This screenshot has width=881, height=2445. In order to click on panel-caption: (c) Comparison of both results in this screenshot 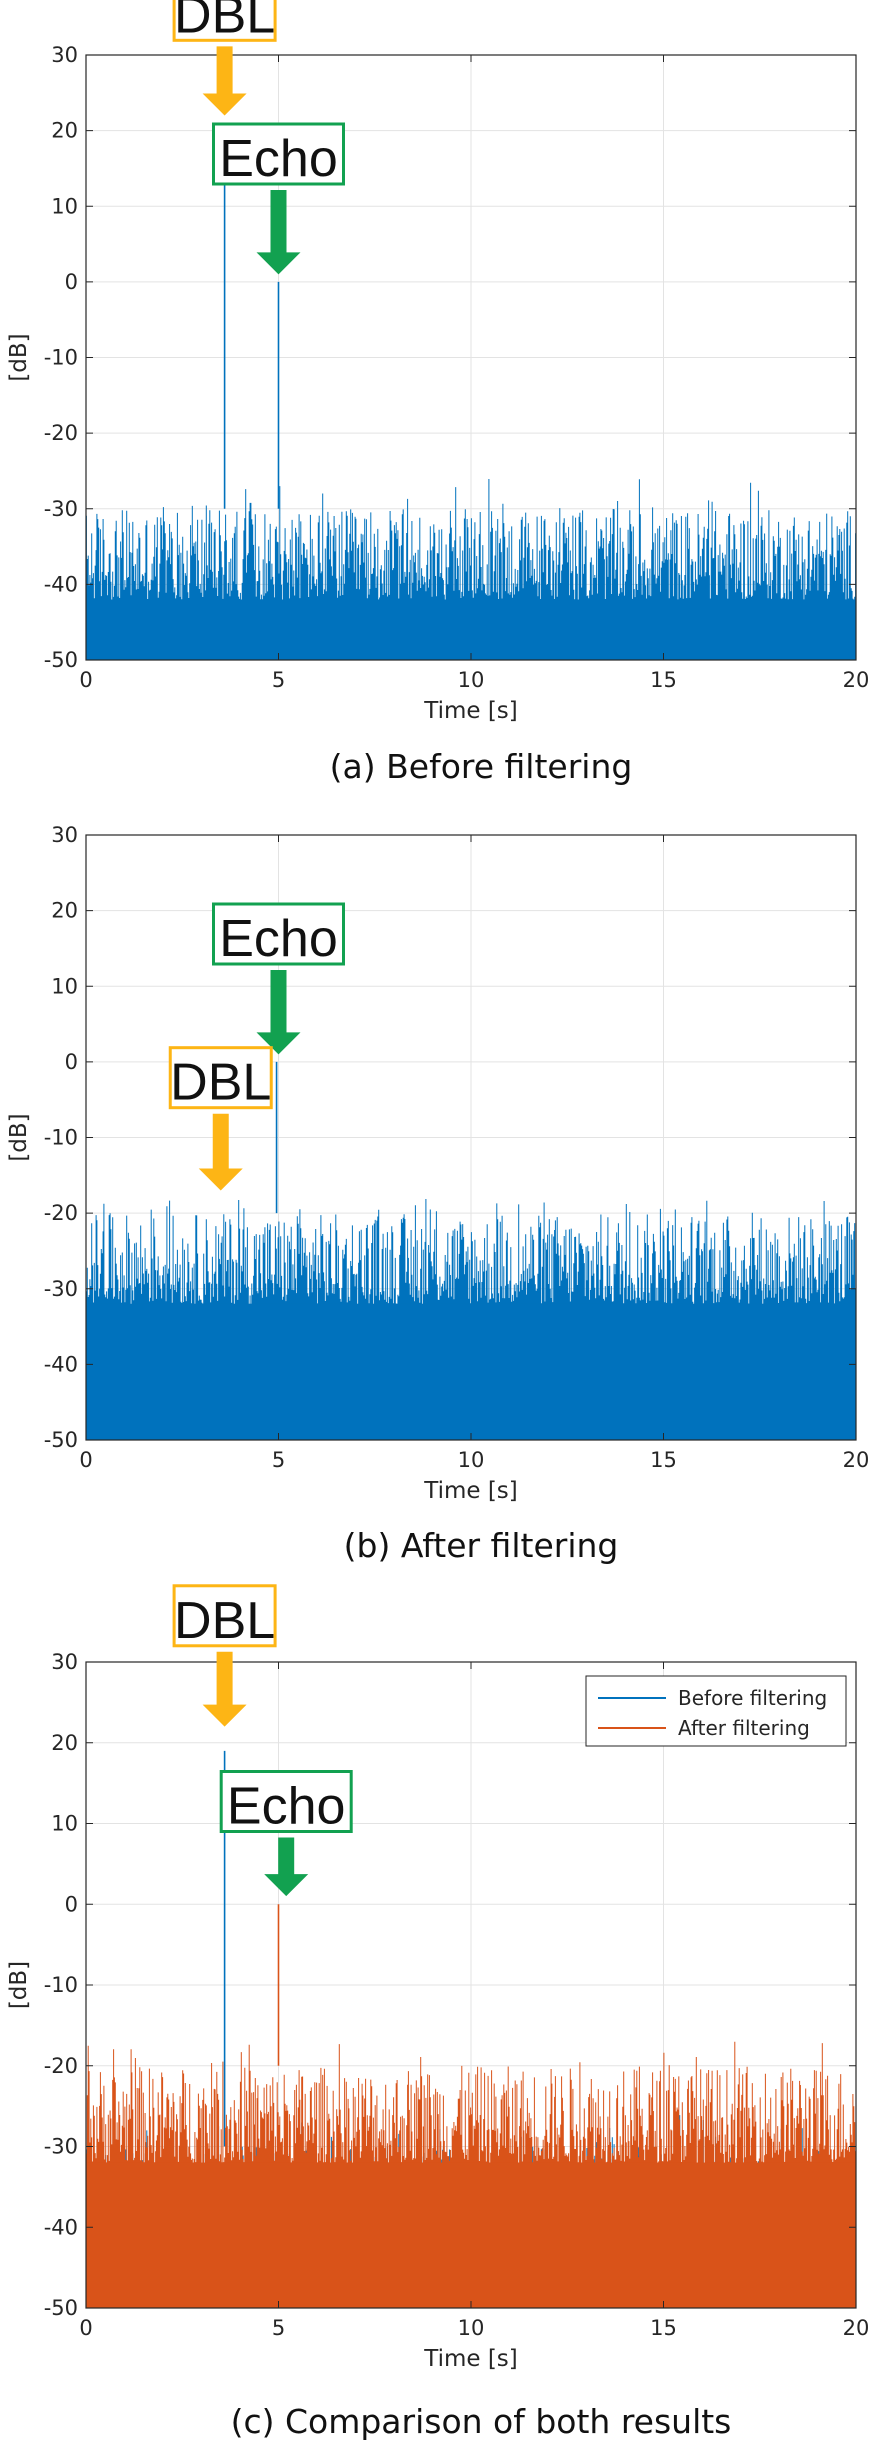, I will do `click(481, 2421)`.